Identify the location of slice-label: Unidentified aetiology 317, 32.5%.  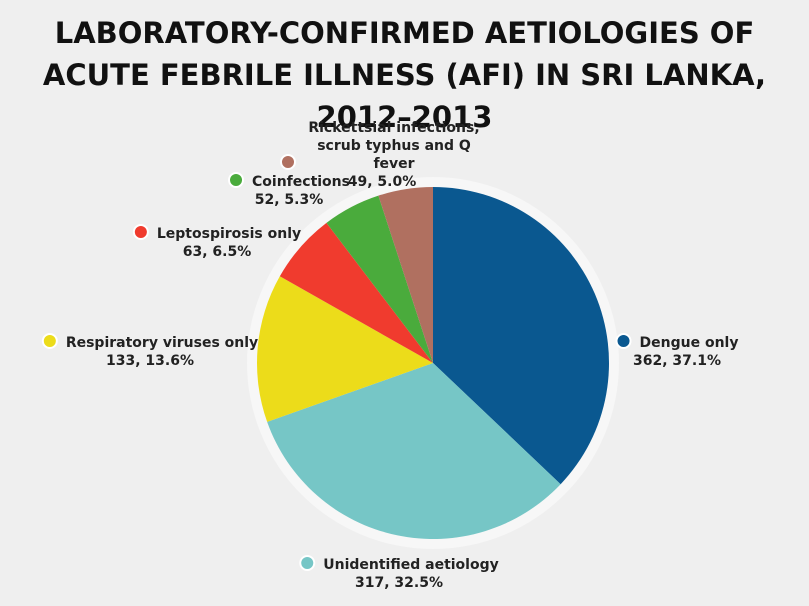
(399, 573).